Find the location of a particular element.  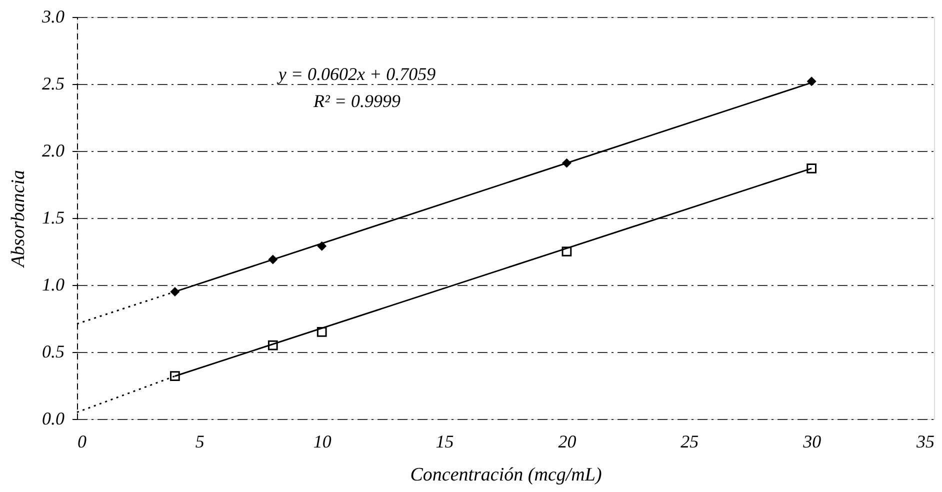

annotation: R² = 0.9999 is located at coordinates (356, 101).